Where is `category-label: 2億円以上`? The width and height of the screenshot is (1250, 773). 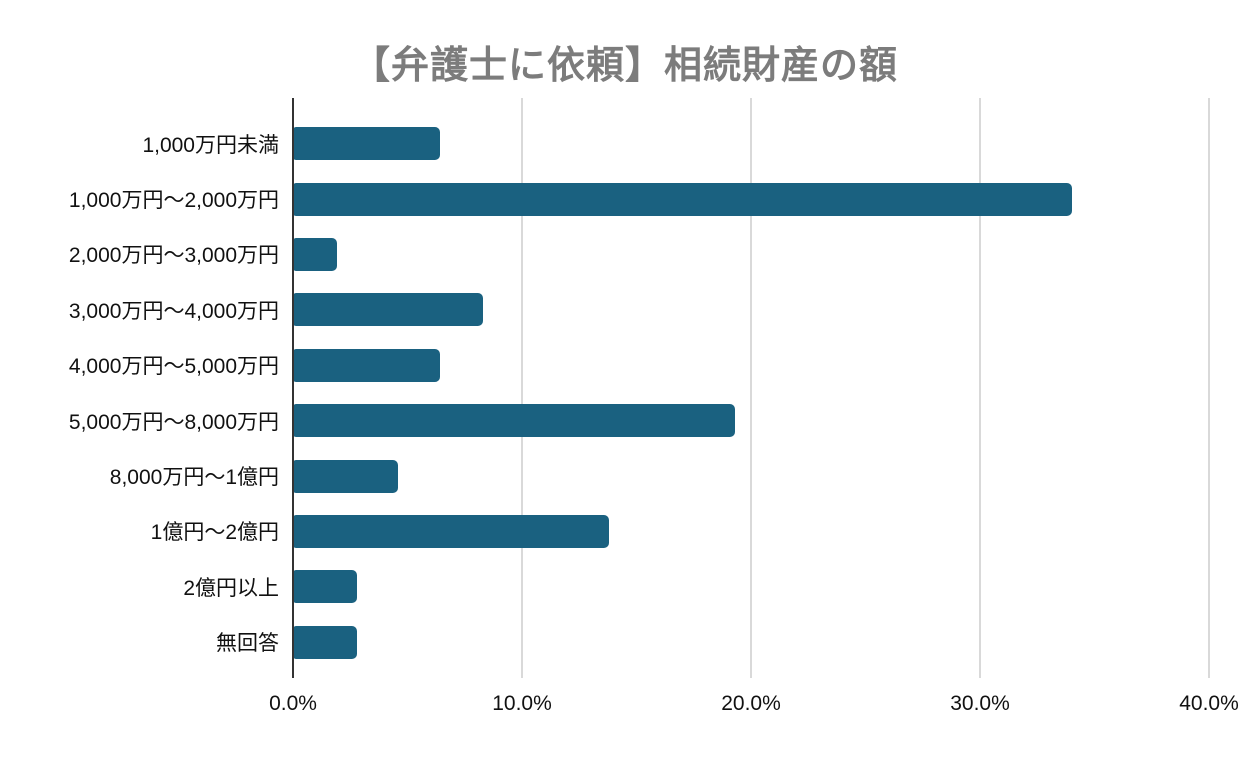 category-label: 2億円以上 is located at coordinates (231, 588).